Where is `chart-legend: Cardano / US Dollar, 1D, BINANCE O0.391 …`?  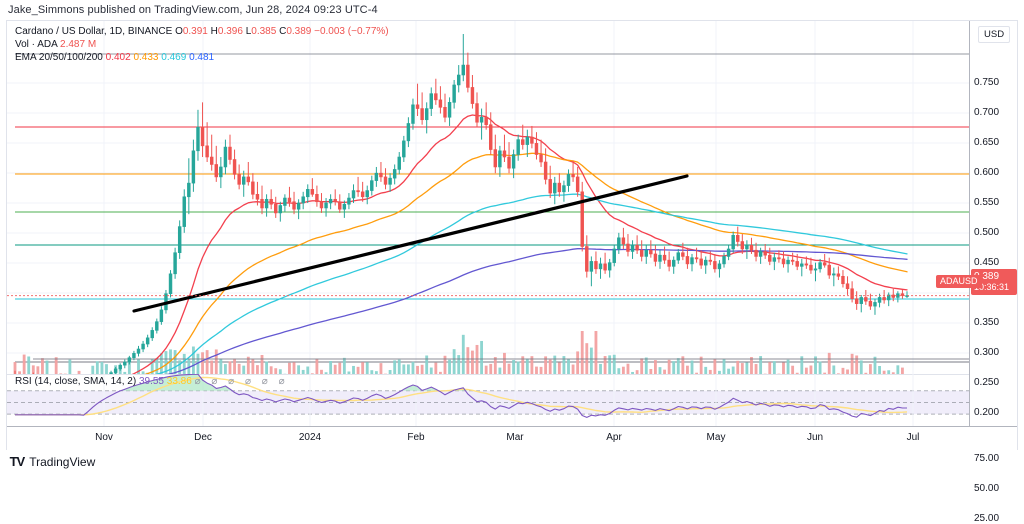 chart-legend: Cardano / US Dollar, 1D, BINANCE O0.391 … is located at coordinates (202, 44).